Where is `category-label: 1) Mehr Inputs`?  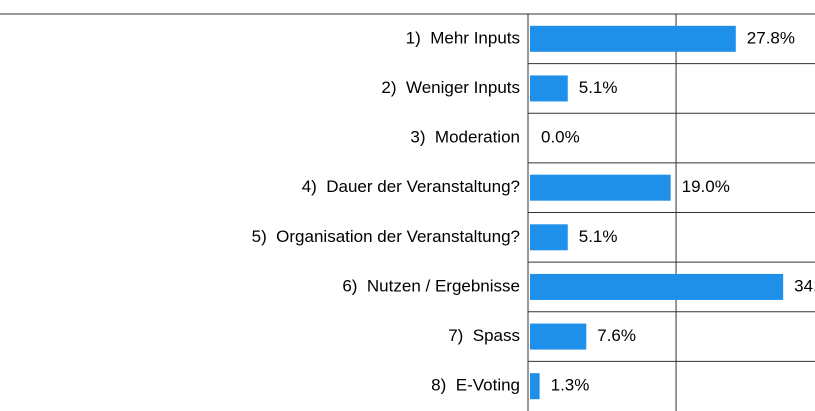
category-label: 1) Mehr Inputs is located at coordinates (463, 37).